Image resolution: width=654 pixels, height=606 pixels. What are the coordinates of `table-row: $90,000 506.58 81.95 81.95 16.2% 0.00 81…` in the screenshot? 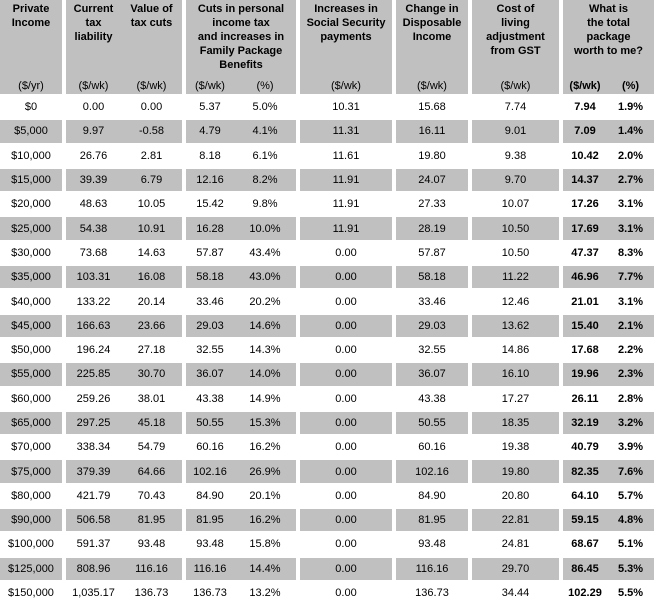 It's located at (327, 521).